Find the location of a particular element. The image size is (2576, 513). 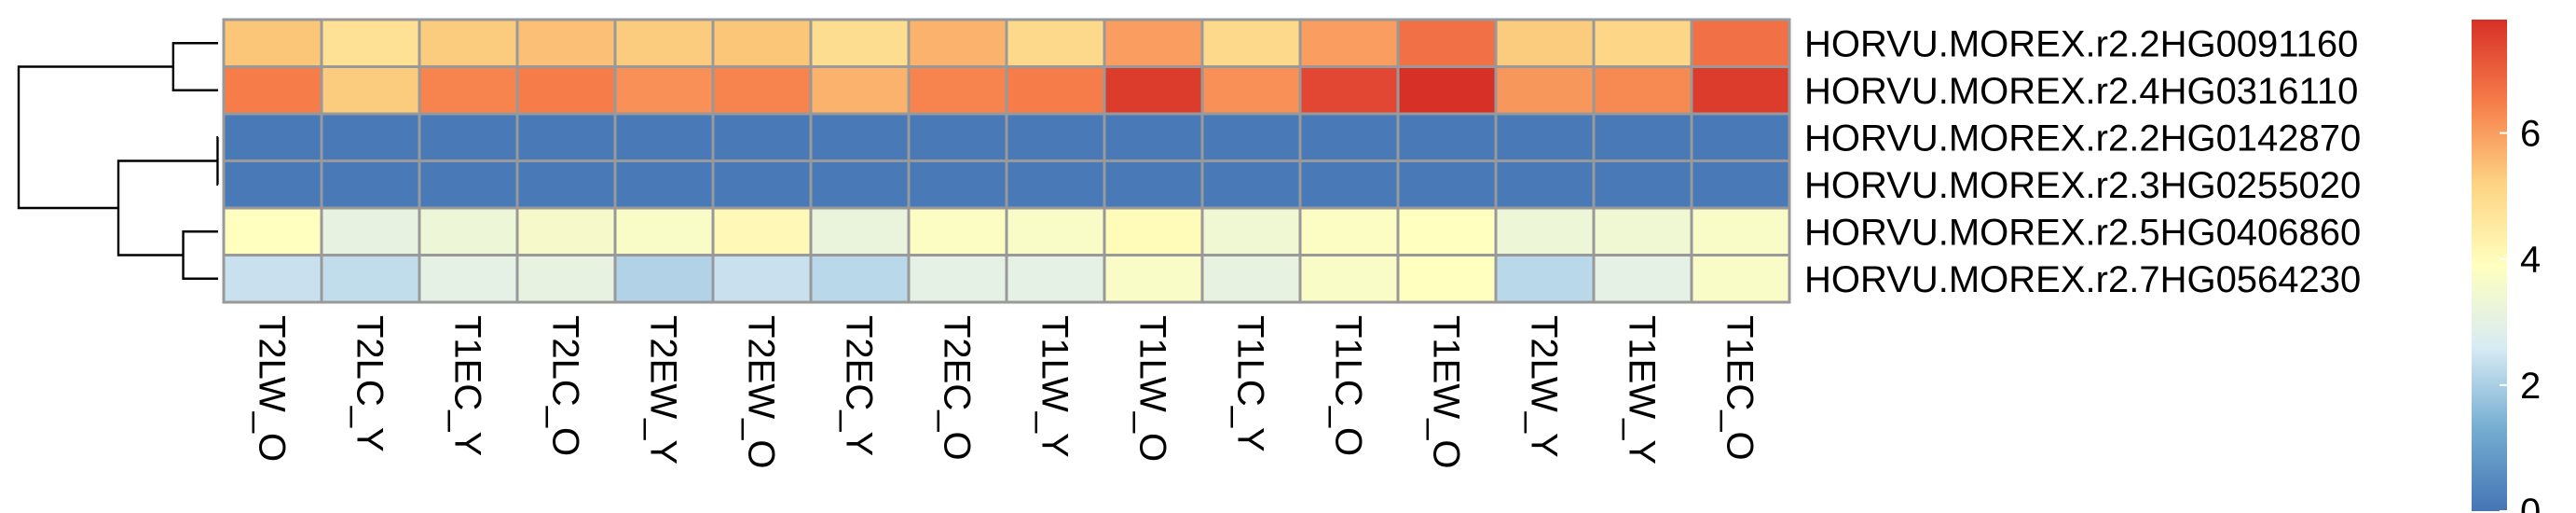

column-label: T2LW_O is located at coordinates (272, 389).